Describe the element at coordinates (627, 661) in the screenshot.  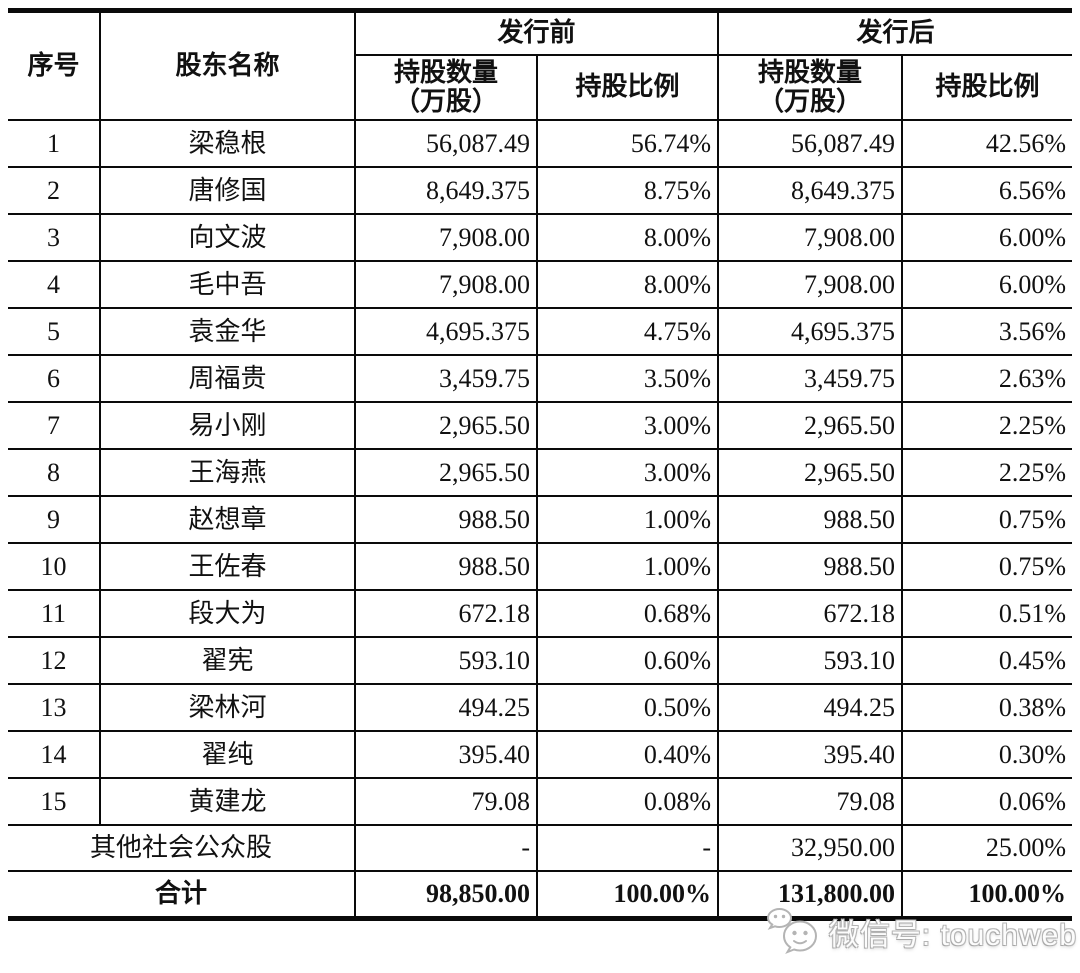
I see `pre-pct: 0.60%` at that location.